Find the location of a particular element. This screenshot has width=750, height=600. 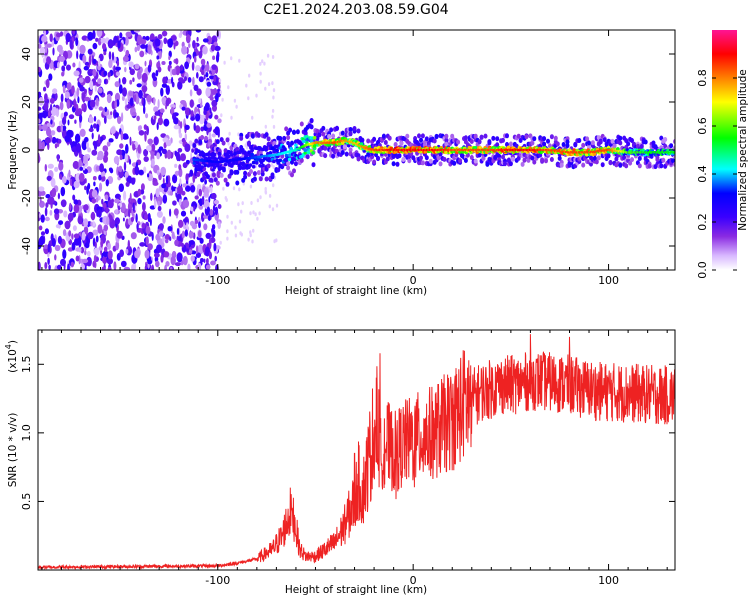

colorbar-tick-label: 0.0 is located at coordinates (702, 270).